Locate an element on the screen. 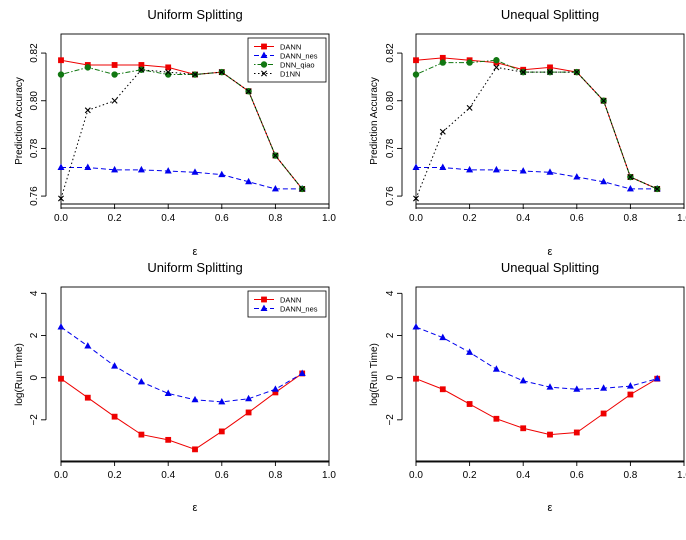 Image resolution: width=686 pixels, height=540 pixels. y-tick-label: 0.80 is located at coordinates (390, 101).